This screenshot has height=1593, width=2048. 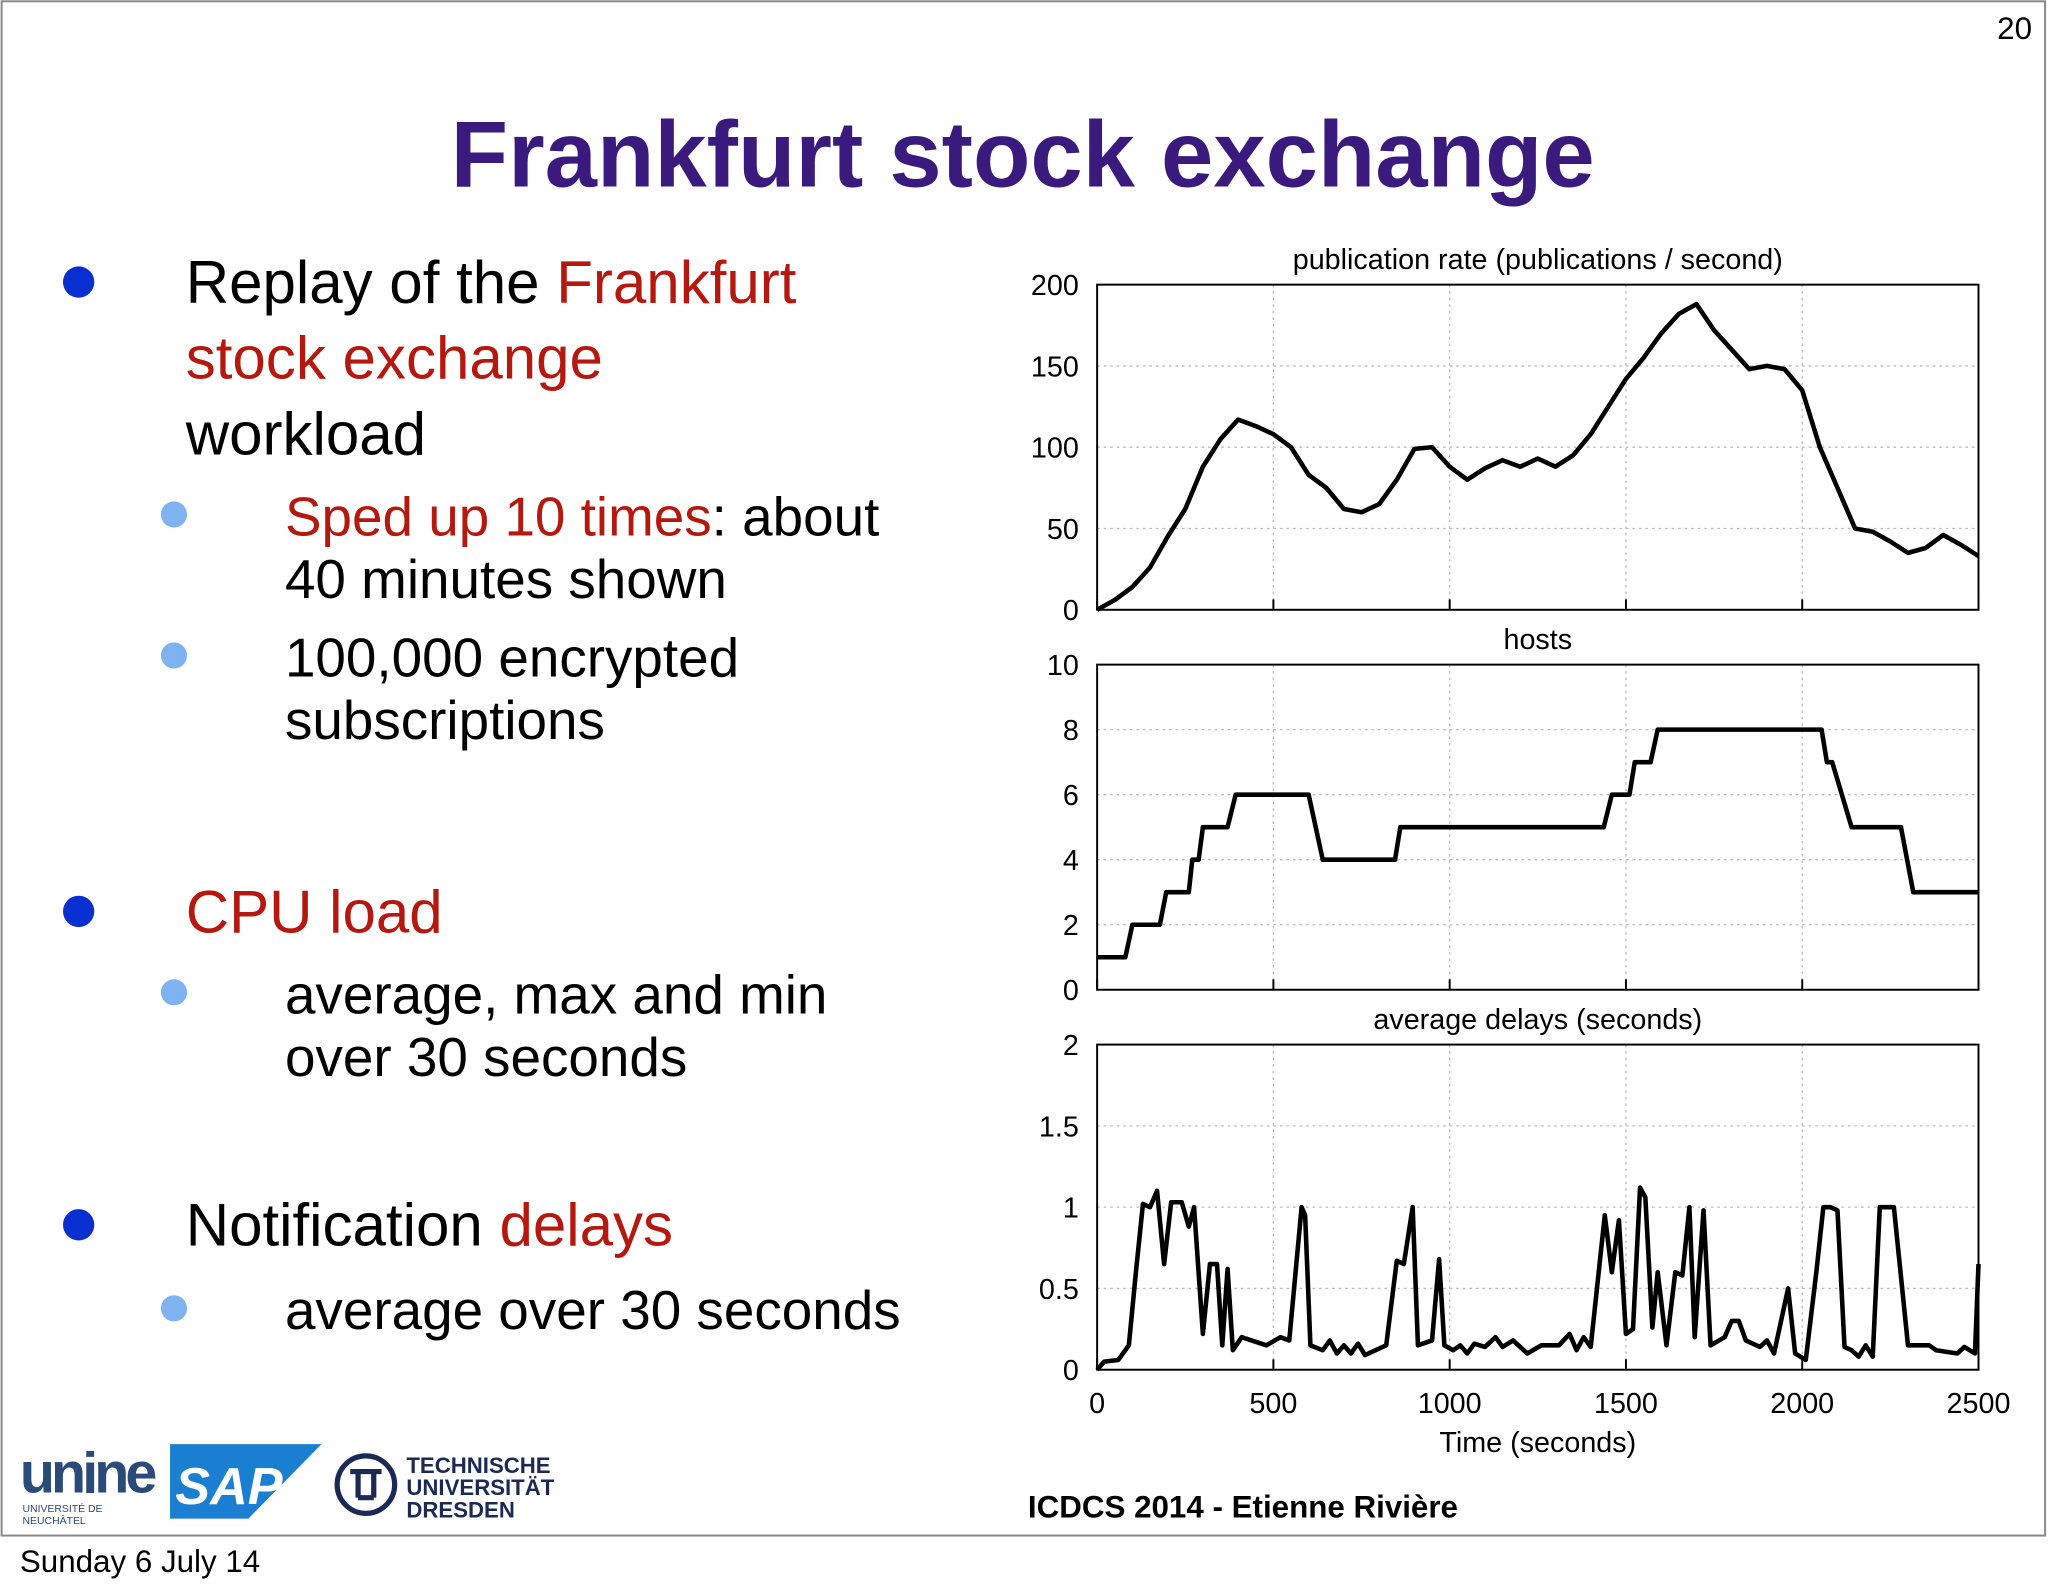 What do you see at coordinates (1537, 1020) in the screenshot?
I see `chart-title: average delays (seconds)` at bounding box center [1537, 1020].